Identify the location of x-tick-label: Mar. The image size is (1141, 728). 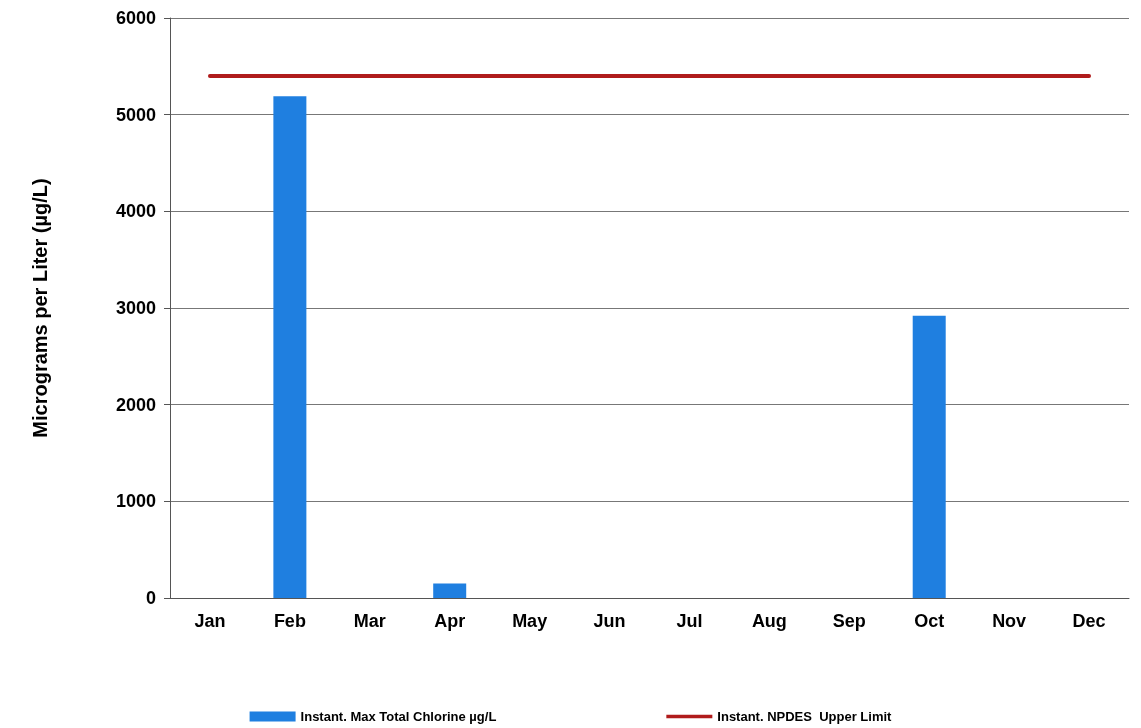
(369, 621).